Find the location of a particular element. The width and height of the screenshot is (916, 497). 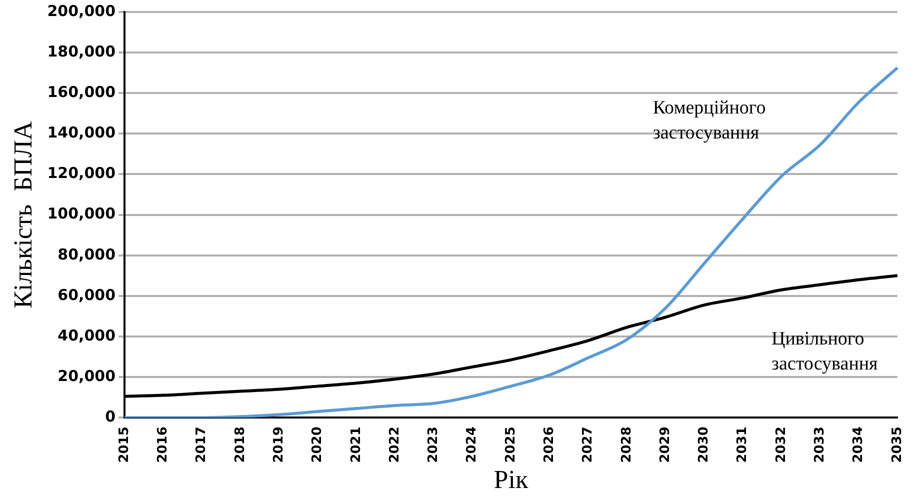

x-tick-label: 2021 is located at coordinates (356, 444).